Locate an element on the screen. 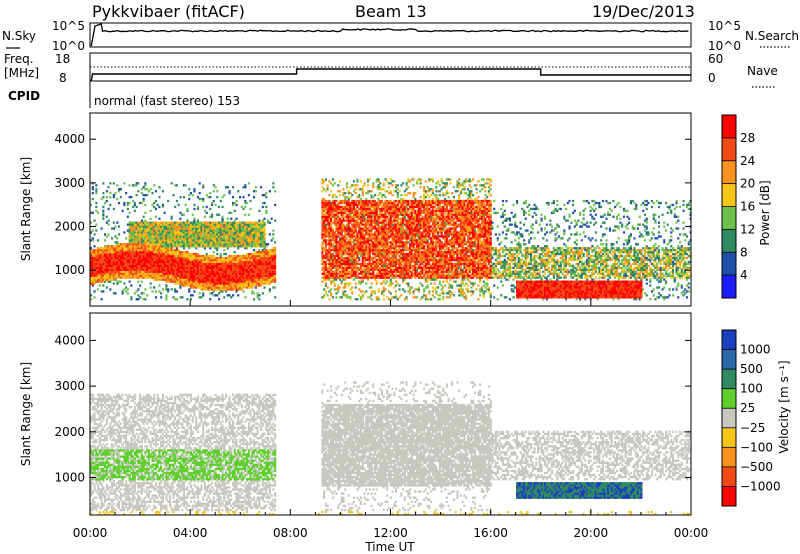 This screenshot has width=800, height=554. date-title: 19/Dec/2013 is located at coordinates (643, 11).